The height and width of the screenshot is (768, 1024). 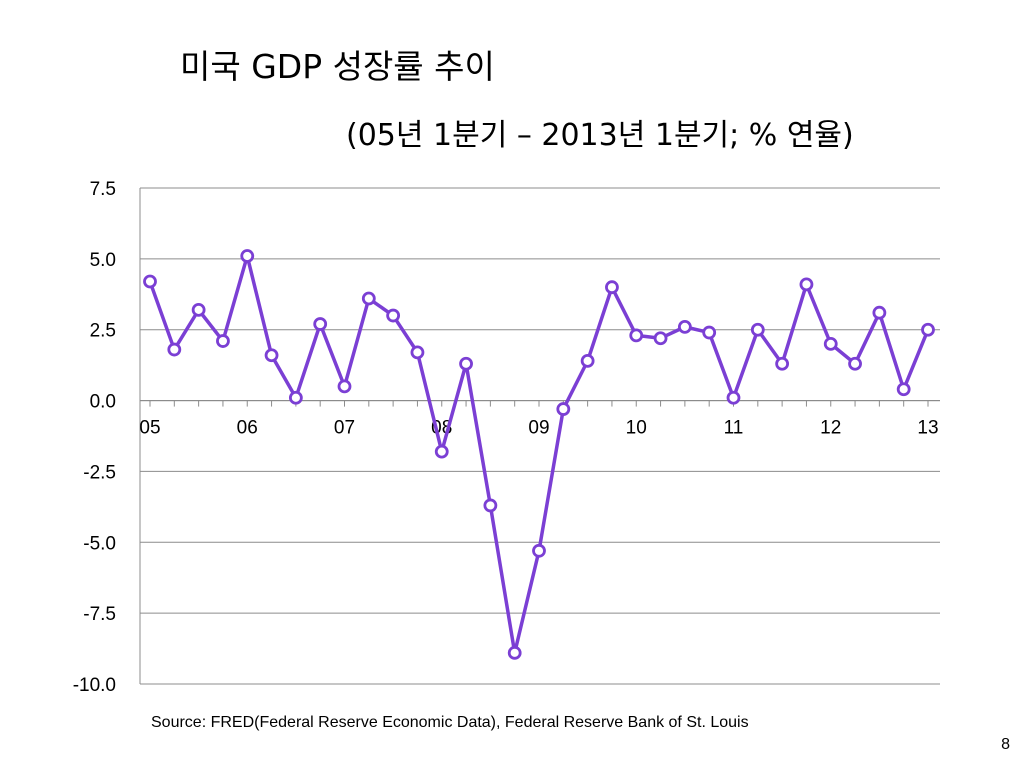 I want to click on x-tick-label: 10, so click(x=636, y=428).